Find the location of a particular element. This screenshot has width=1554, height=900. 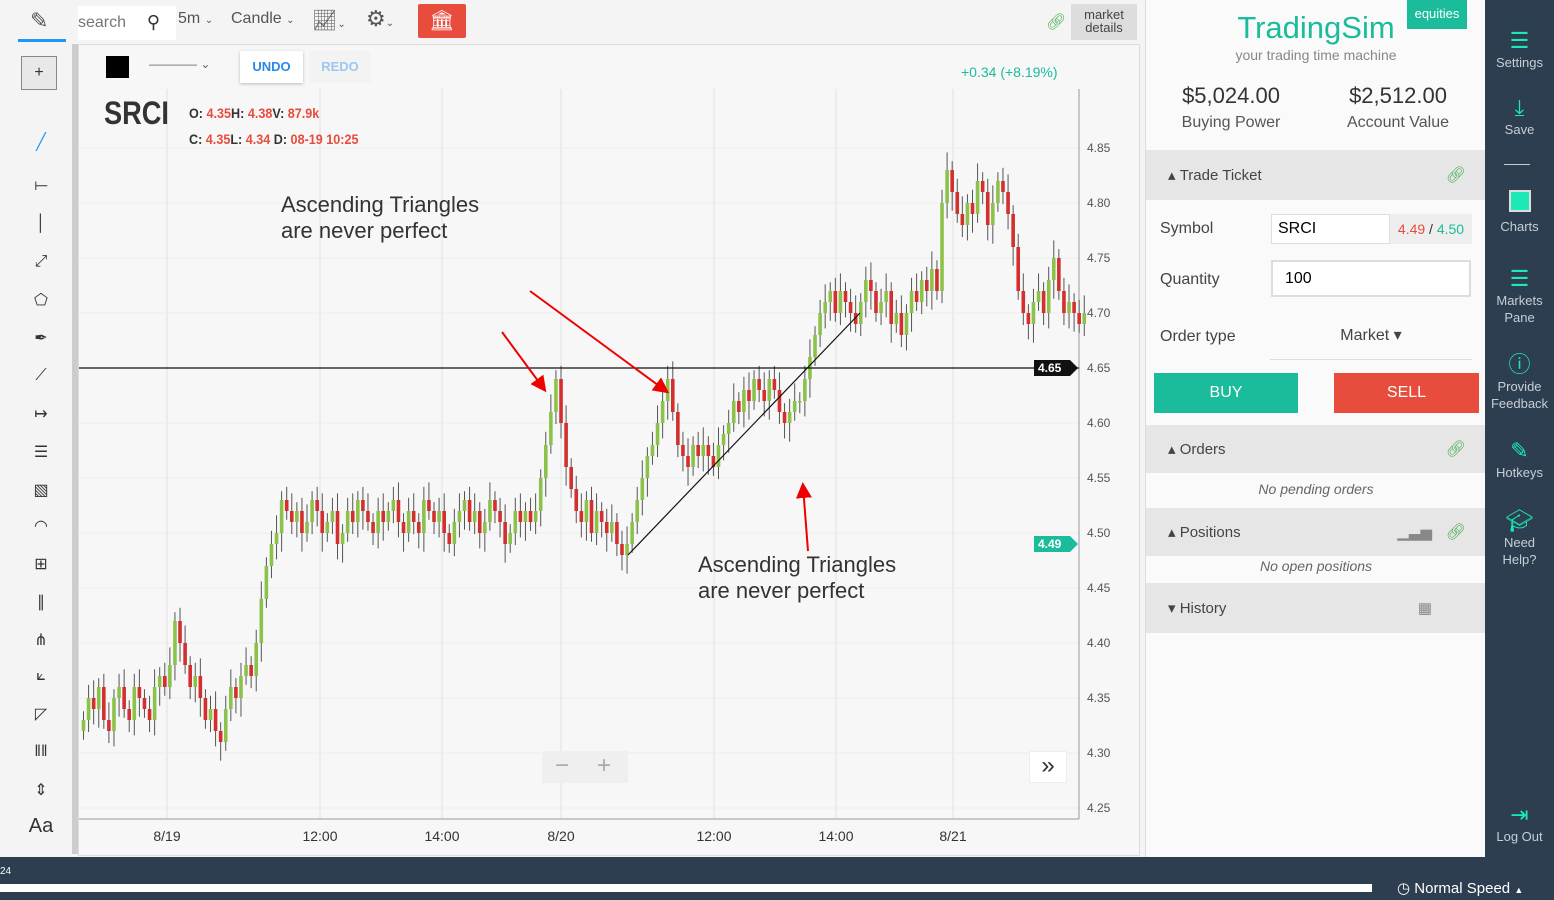

nav-logout: ⇥ Log Out is located at coordinates (1519, 823).